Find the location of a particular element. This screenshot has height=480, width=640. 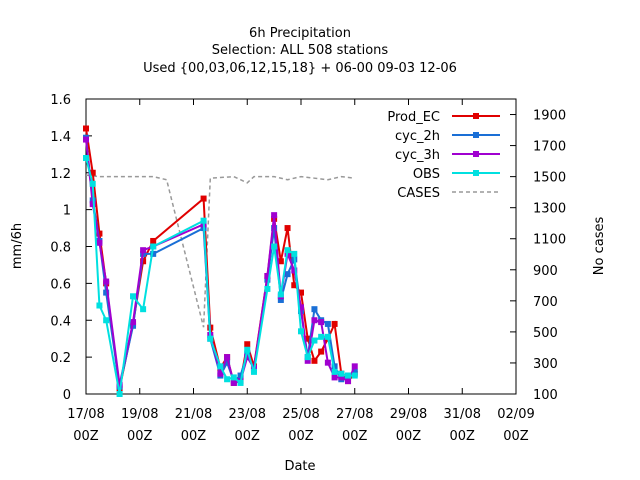

legend-label: cyc_3h is located at coordinates (417, 155).